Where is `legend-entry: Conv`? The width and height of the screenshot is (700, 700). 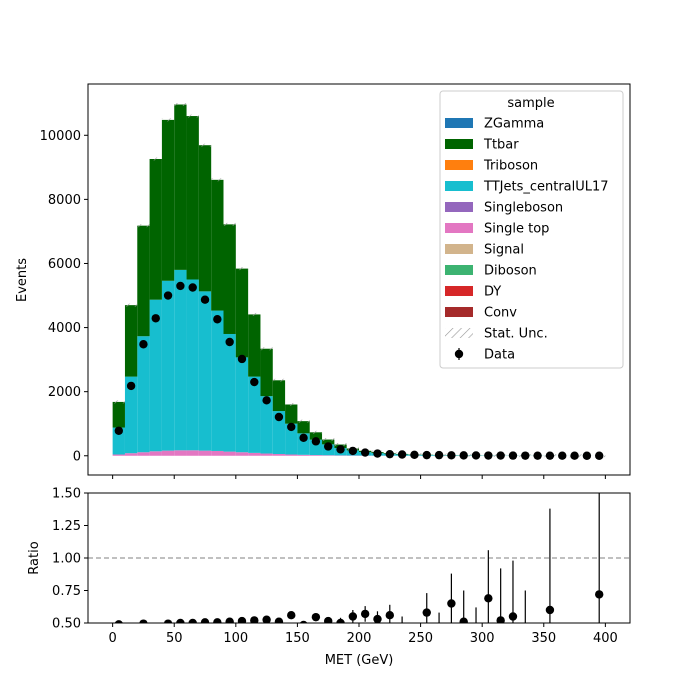 legend-entry: Conv is located at coordinates (481, 313).